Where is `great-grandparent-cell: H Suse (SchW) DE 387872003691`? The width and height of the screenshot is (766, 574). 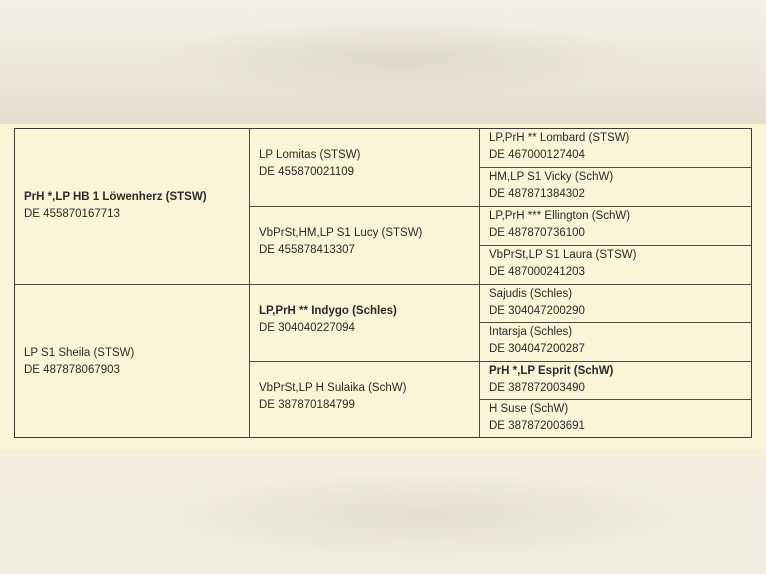
great-grandparent-cell: H Suse (SchW) DE 387872003691 is located at coordinates (615, 418).